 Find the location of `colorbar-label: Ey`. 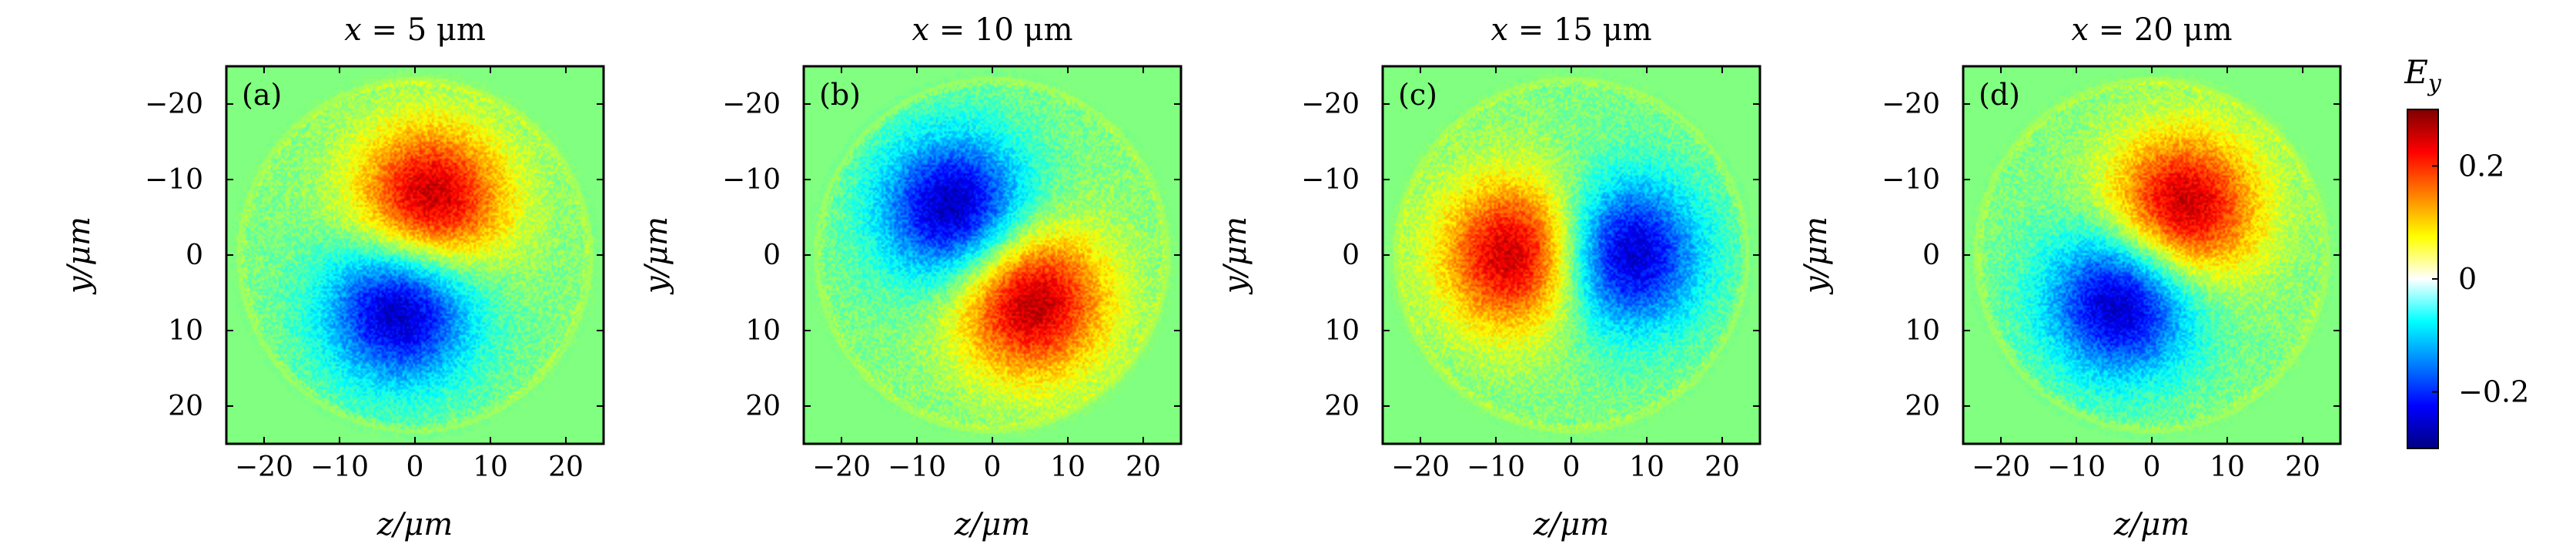

colorbar-label: Ey is located at coordinates (2423, 75).